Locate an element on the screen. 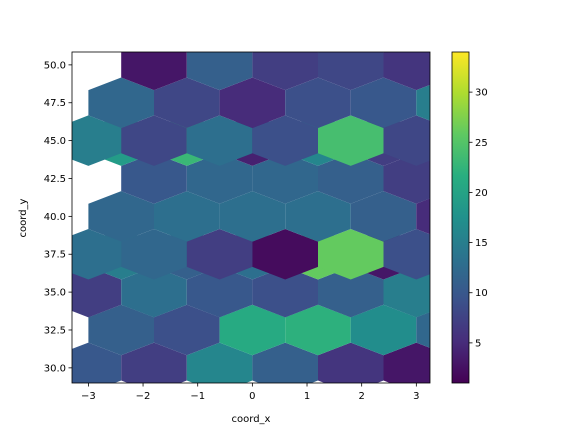  x-tick-label: 1 is located at coordinates (307, 396).